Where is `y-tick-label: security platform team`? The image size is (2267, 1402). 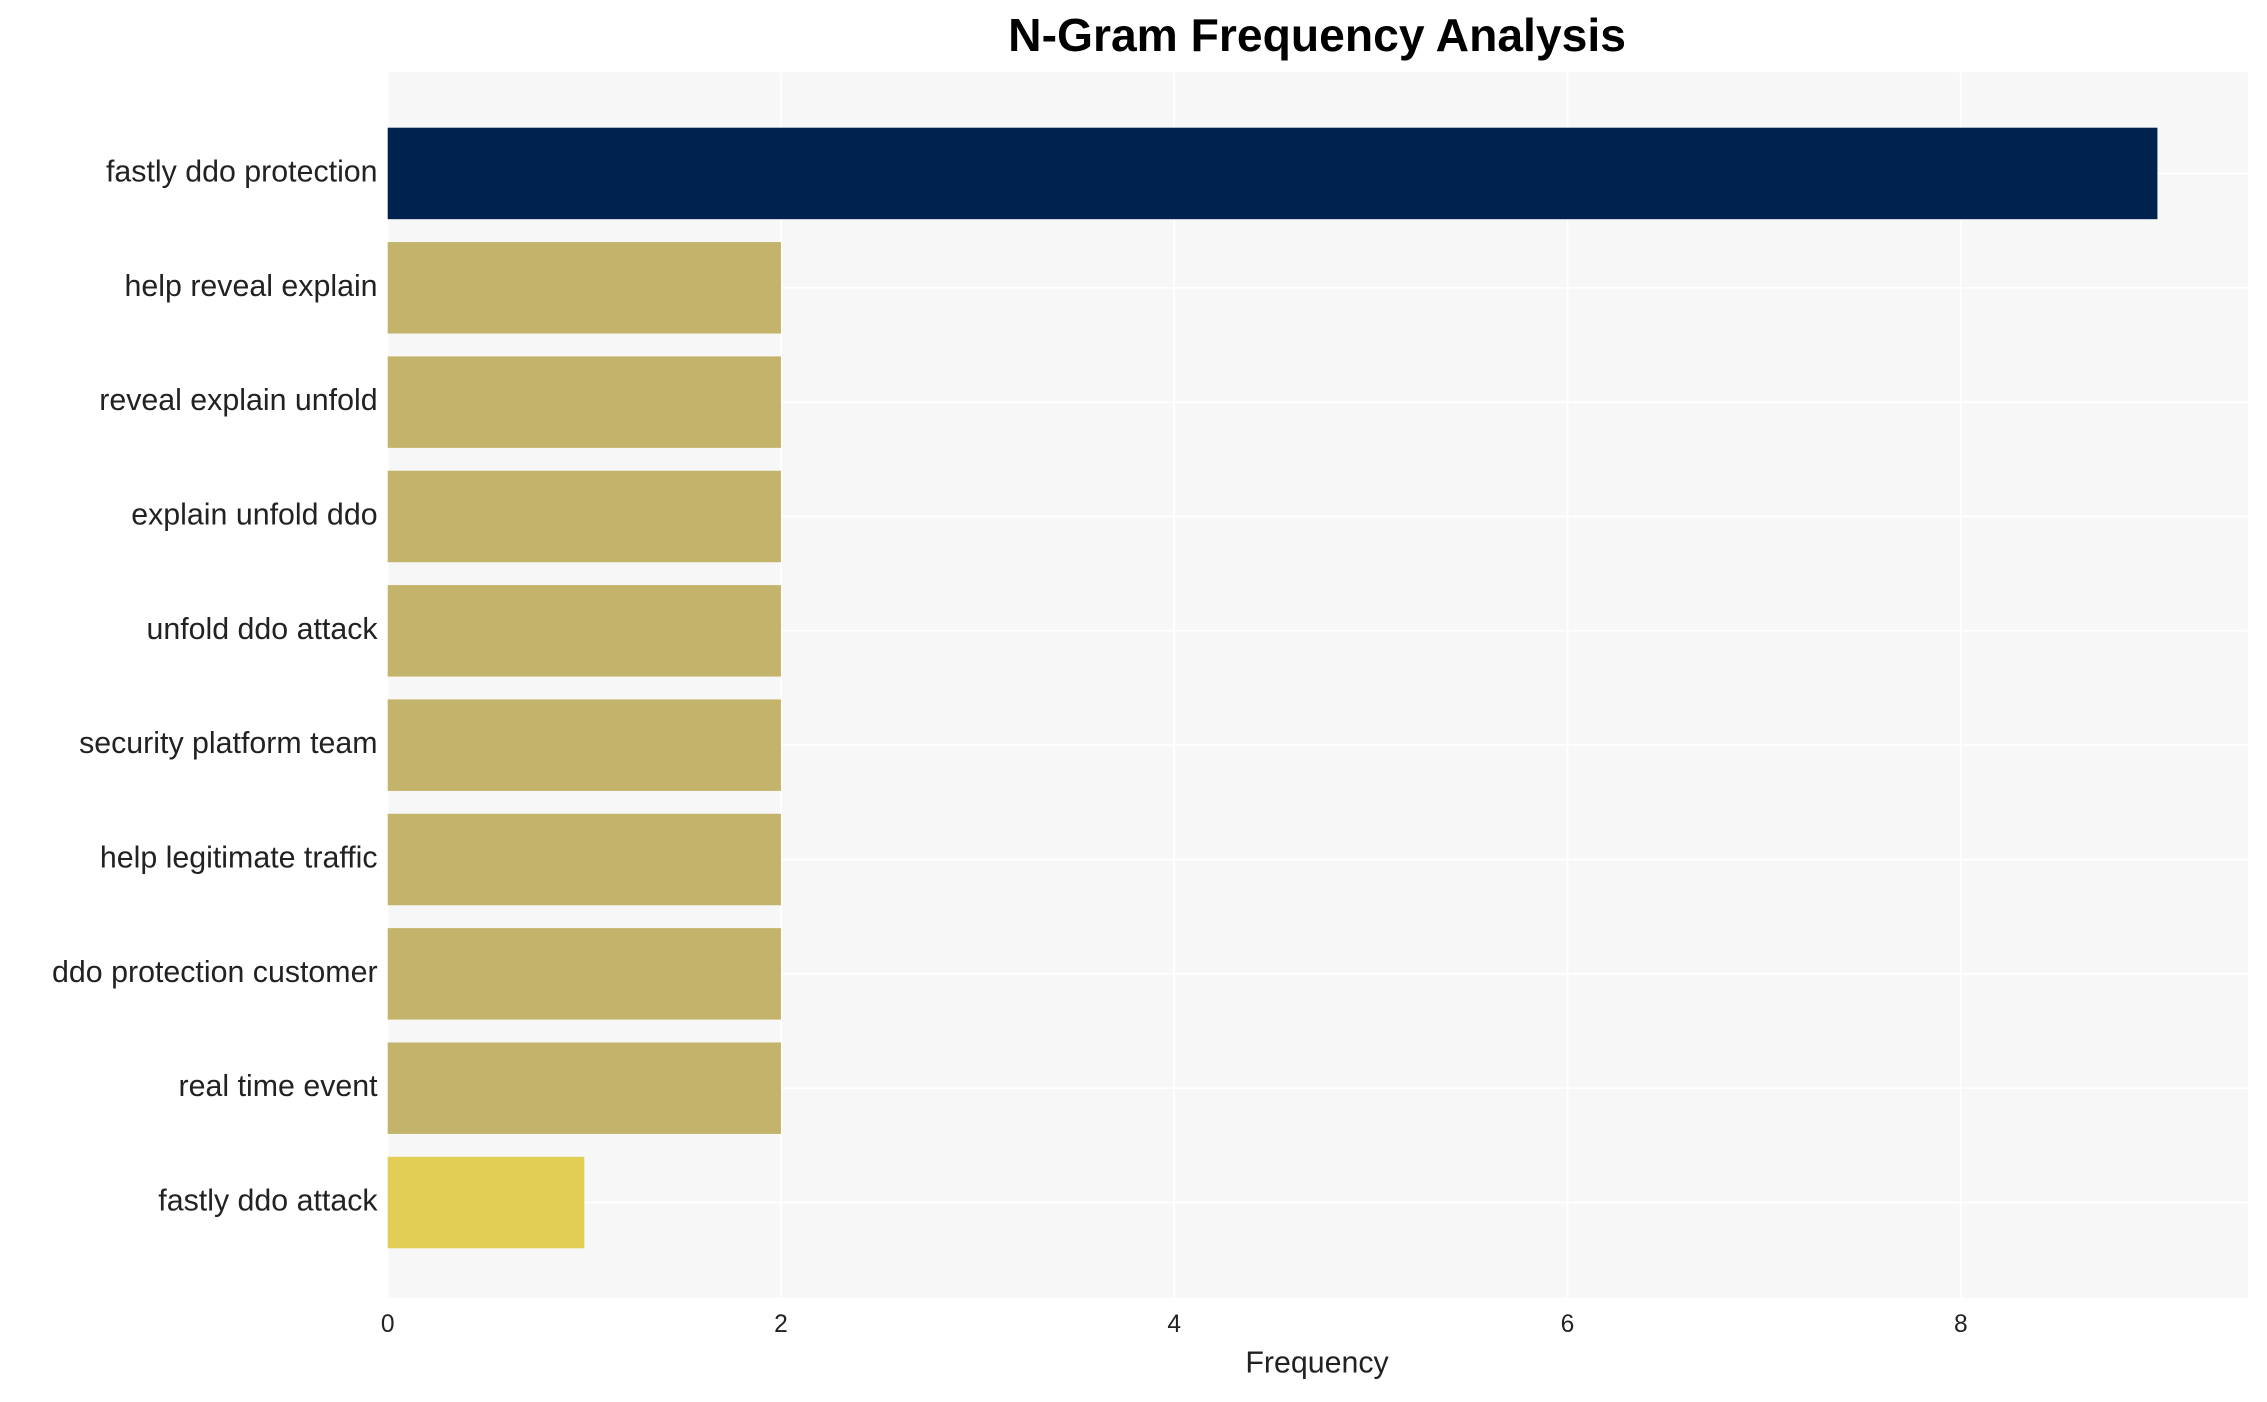
y-tick-label: security platform team is located at coordinates (228, 743).